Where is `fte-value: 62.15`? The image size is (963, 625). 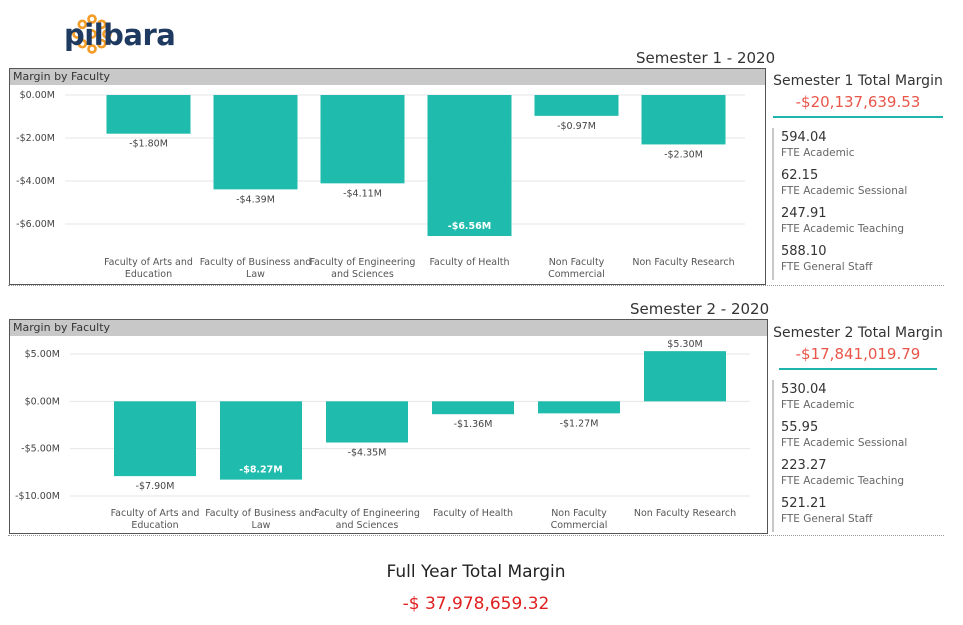
fte-value: 62.15 is located at coordinates (800, 175).